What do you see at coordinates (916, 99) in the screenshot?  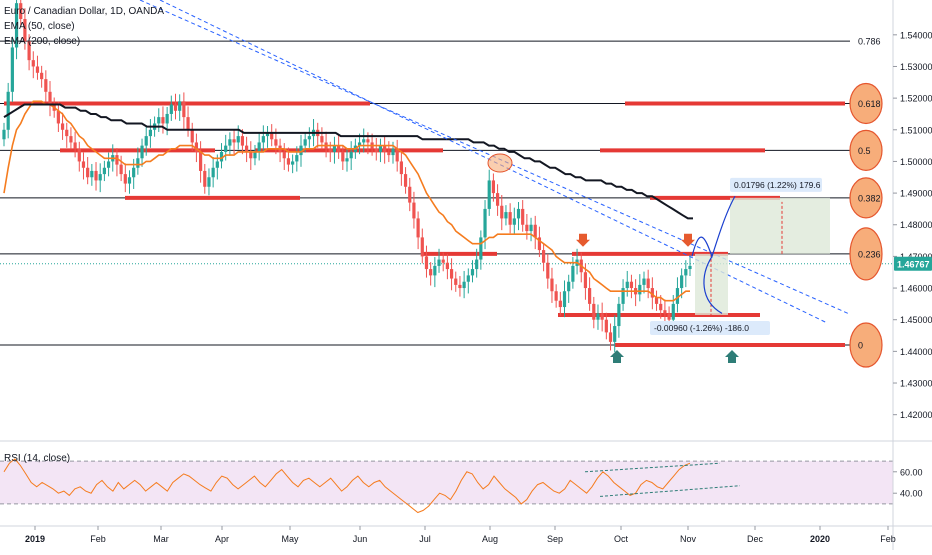 I see `price-tick-label: 1.52000` at bounding box center [916, 99].